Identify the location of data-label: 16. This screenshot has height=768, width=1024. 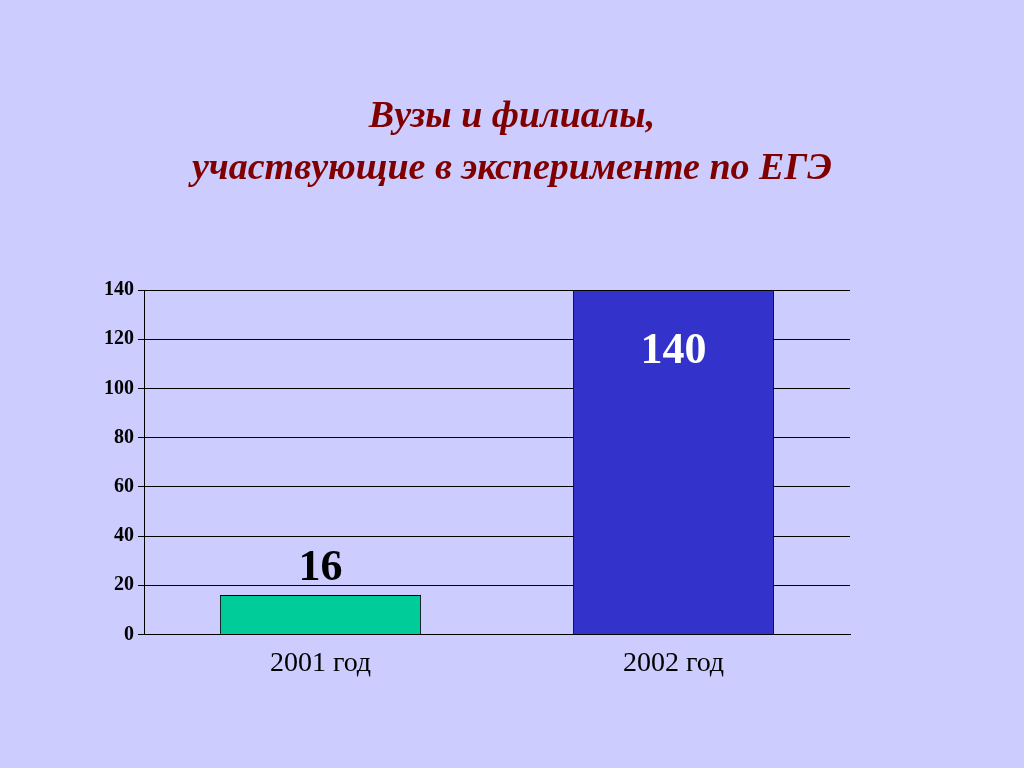
(320, 566).